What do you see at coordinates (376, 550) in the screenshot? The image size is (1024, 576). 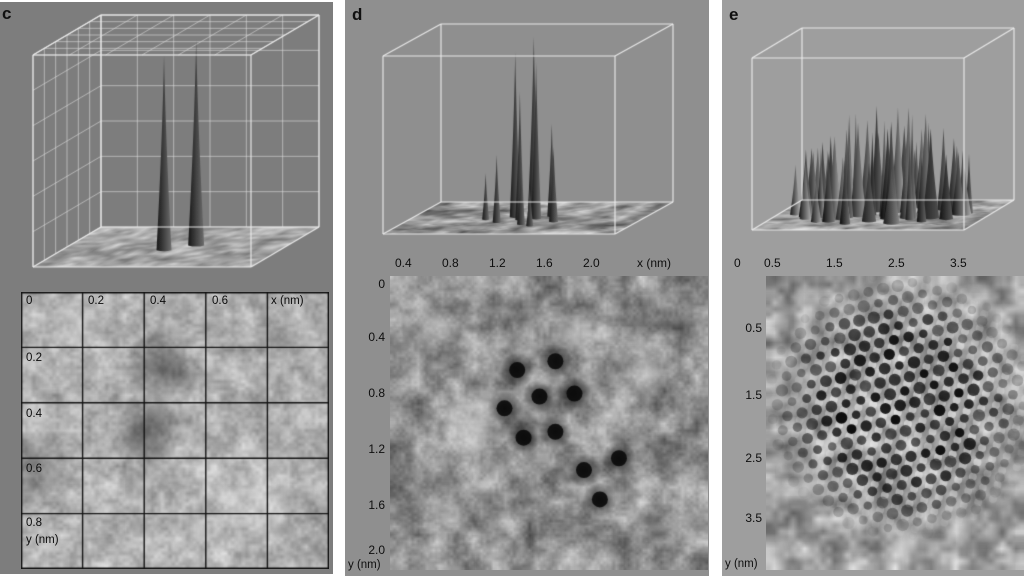 I see `panel-d-y-tick-4: 2.0` at bounding box center [376, 550].